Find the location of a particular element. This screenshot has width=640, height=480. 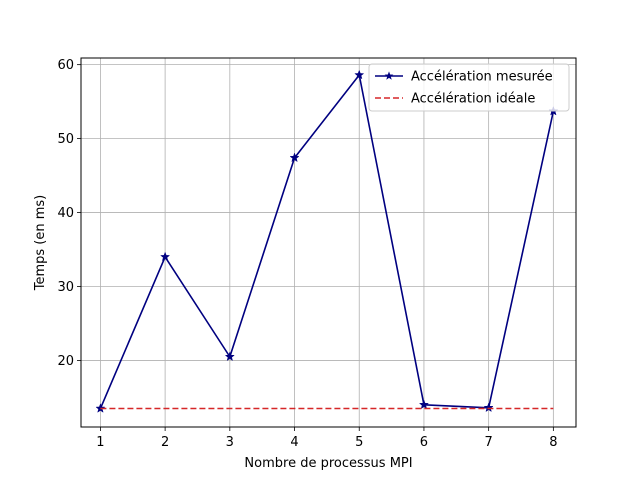

x-tick-label: 1 is located at coordinates (100, 442).